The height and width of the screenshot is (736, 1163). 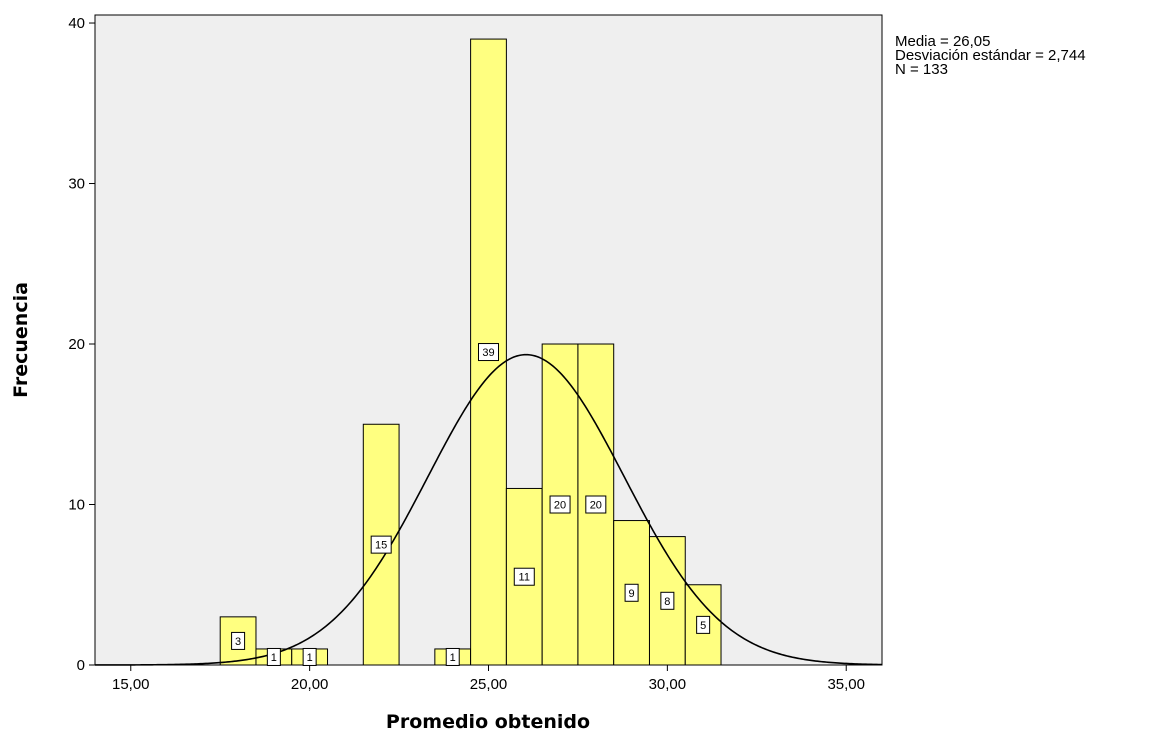 What do you see at coordinates (76, 344) in the screenshot?
I see `y-tick-label-2: 20` at bounding box center [76, 344].